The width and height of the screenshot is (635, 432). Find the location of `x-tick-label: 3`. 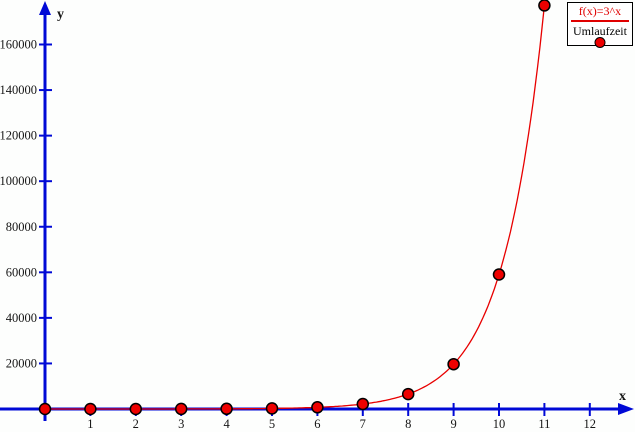

x-tick-label: 3 is located at coordinates (181, 424).